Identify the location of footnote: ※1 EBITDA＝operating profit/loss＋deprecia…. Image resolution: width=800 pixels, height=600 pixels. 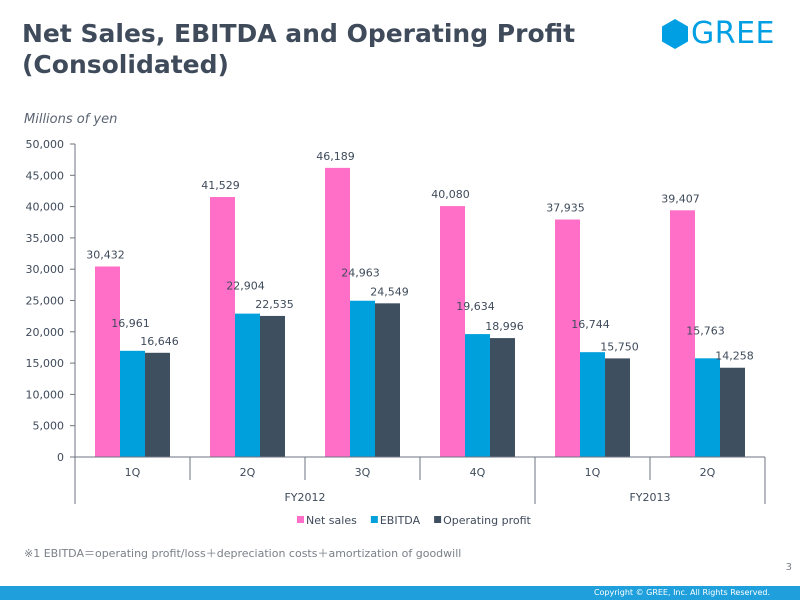
(243, 553).